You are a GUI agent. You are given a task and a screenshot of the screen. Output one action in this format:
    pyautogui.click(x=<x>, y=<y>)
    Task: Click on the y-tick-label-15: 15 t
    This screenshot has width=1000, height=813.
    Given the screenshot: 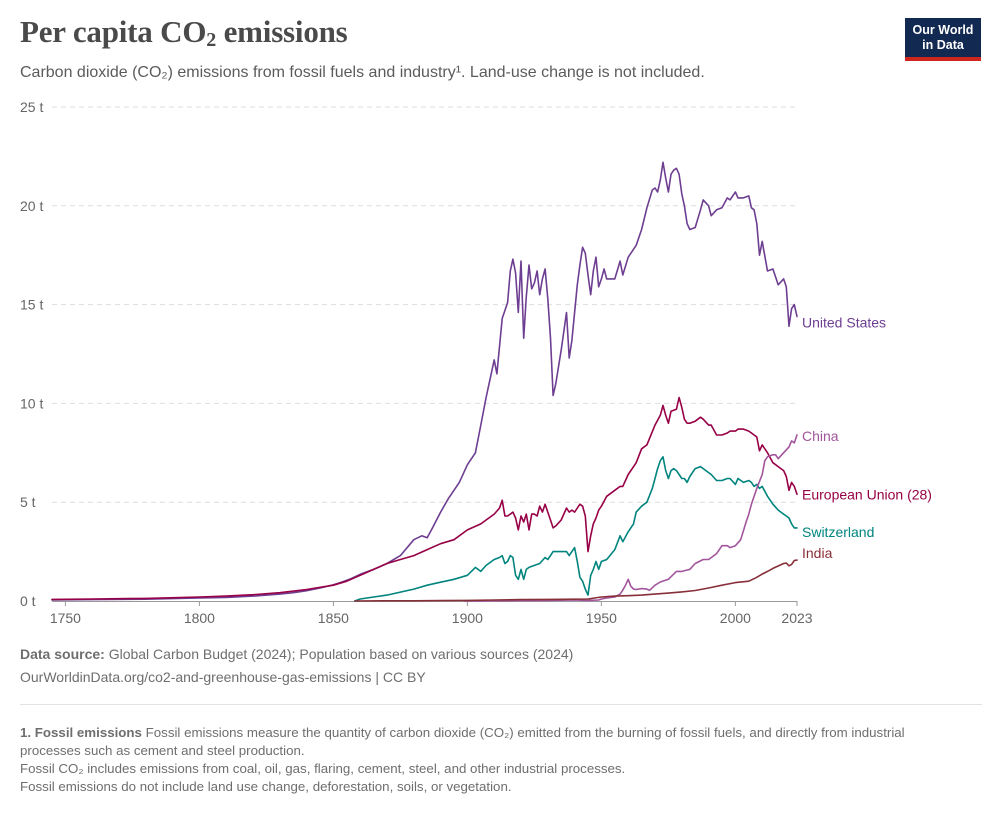 What is the action you would take?
    pyautogui.click(x=31, y=305)
    